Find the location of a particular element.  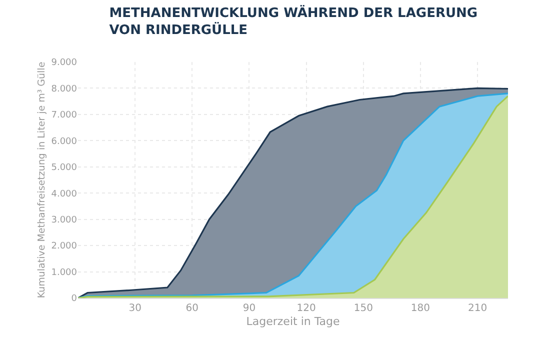

x-axis-title: Lagerzeit in Tage is located at coordinates (293, 321).